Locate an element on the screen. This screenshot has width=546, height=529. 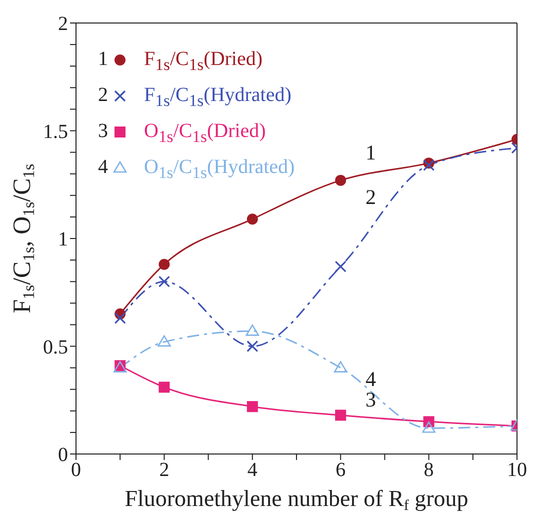
y-tick-label: 1.5 is located at coordinates (55, 131).